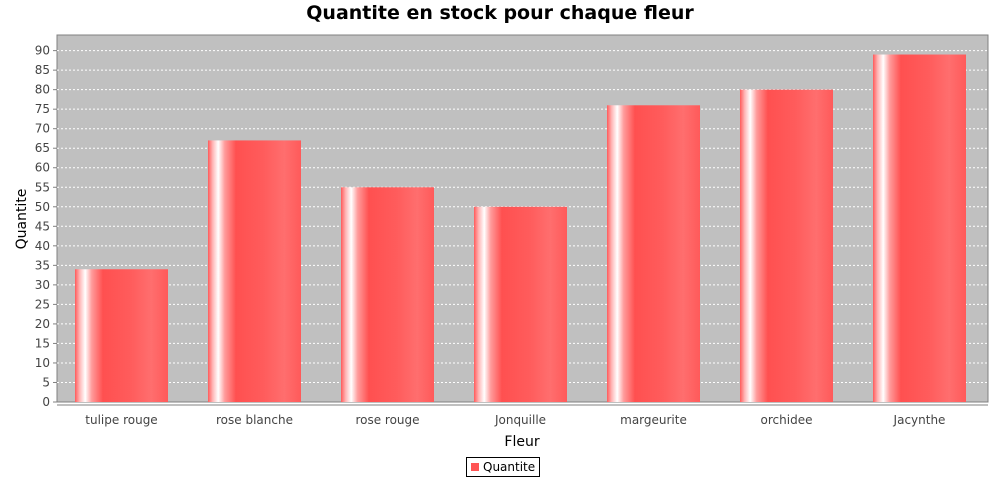  Describe the element at coordinates (387, 420) in the screenshot. I see `x-tick-label: rose rouge` at that location.